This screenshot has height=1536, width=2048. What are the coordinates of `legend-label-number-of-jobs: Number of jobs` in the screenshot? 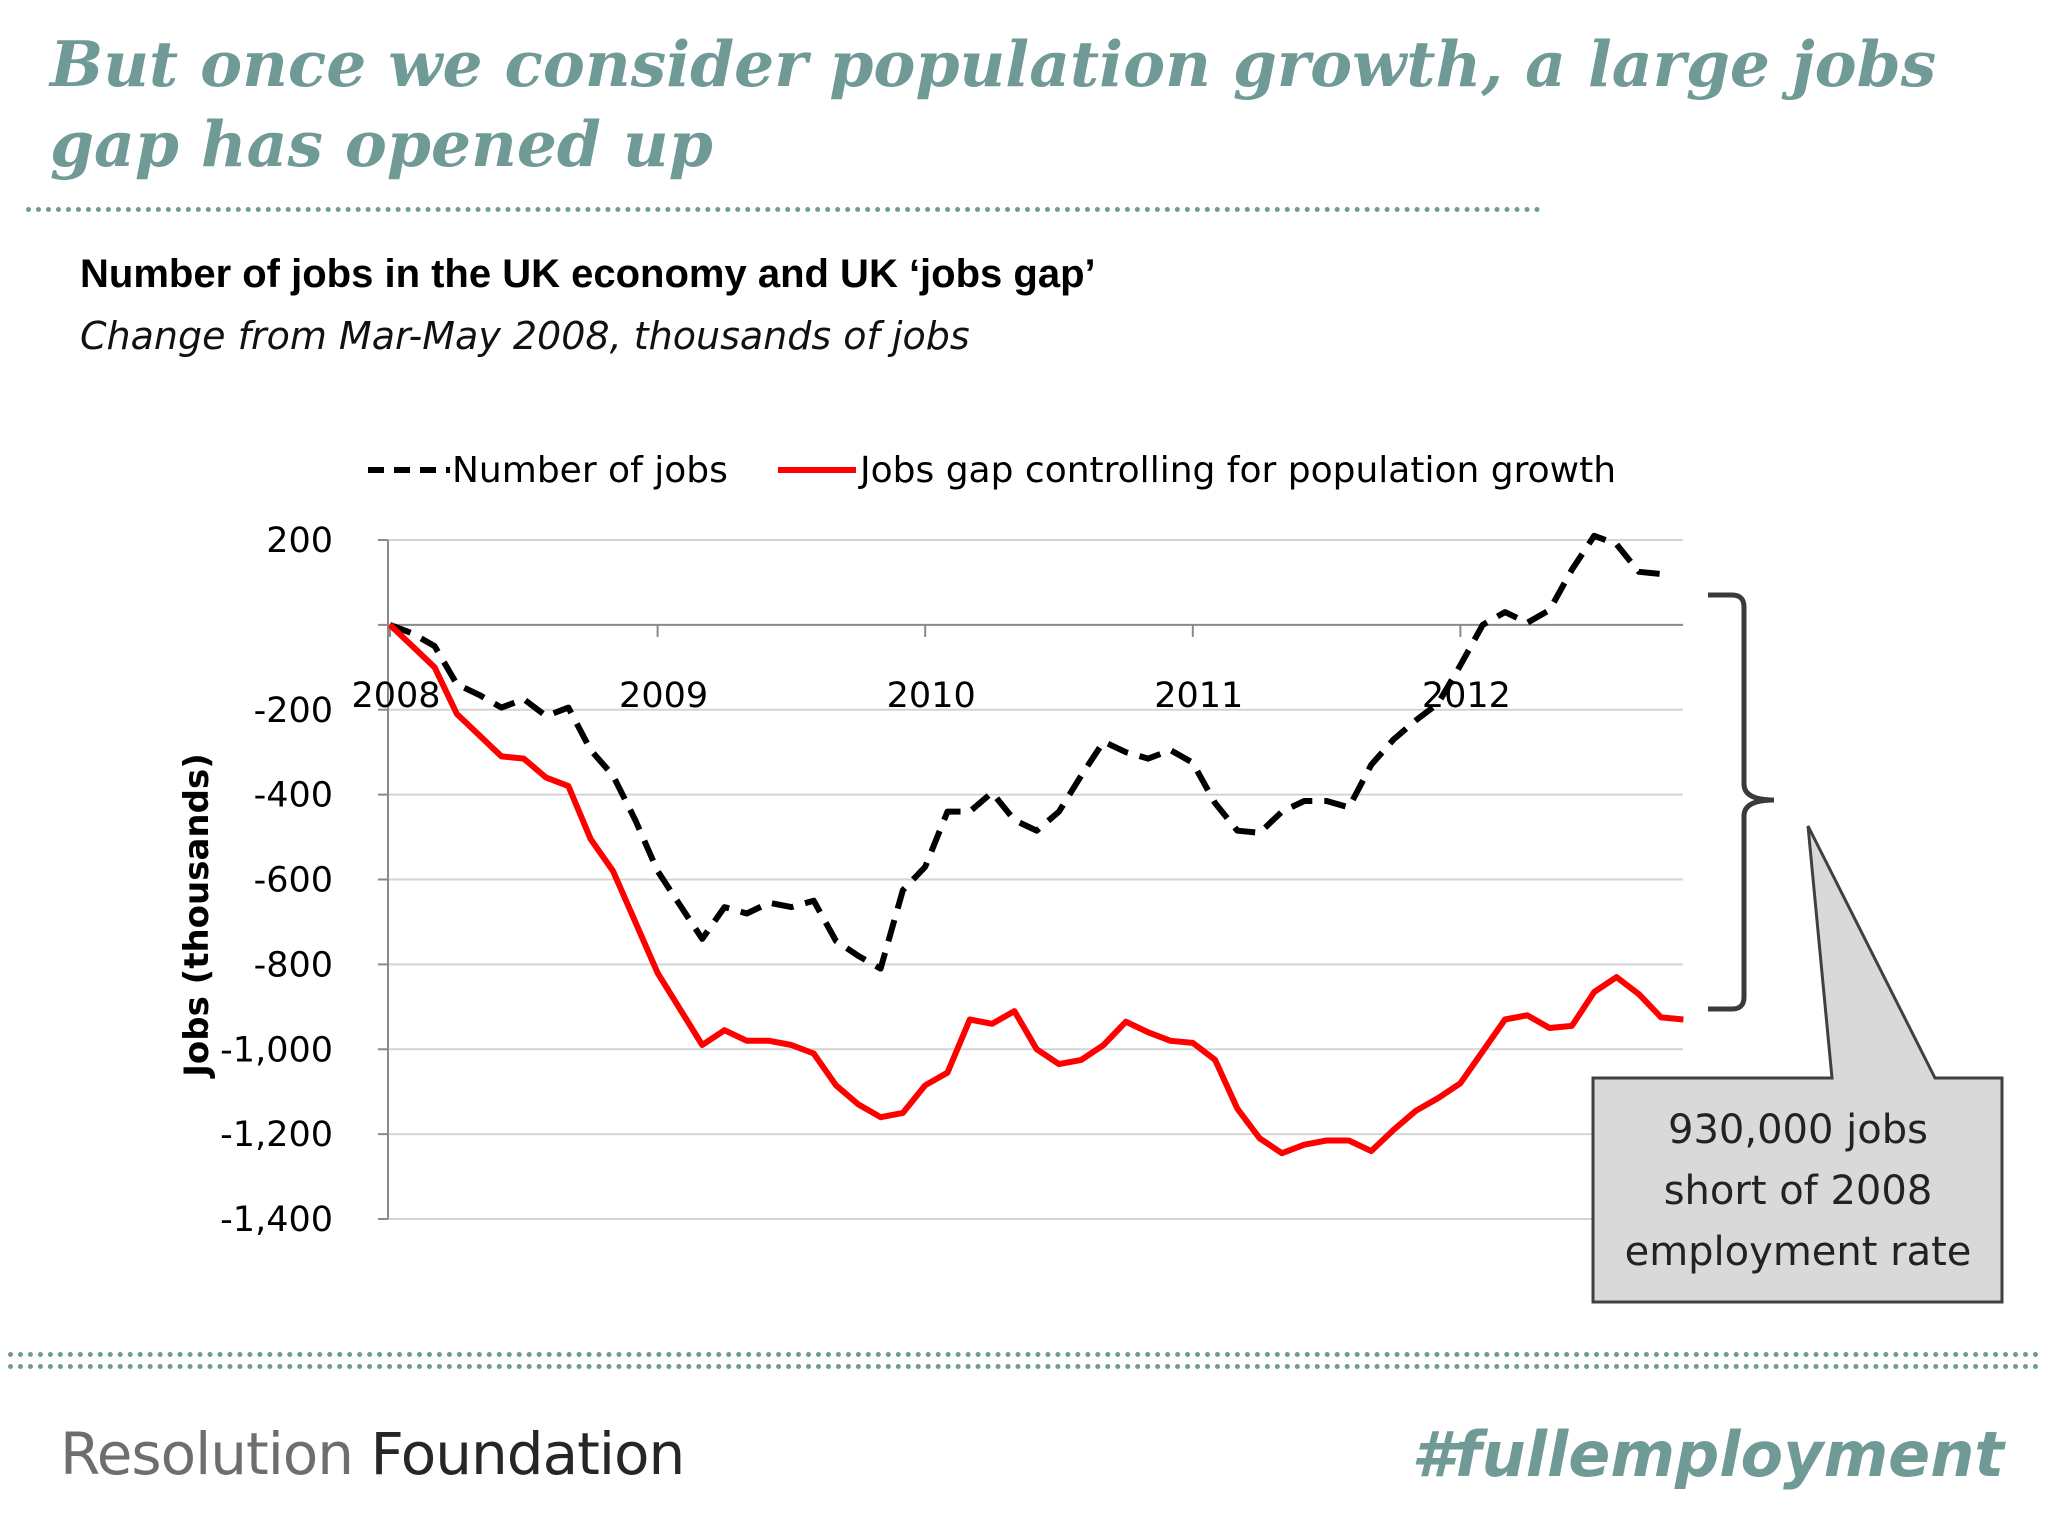 It's located at (590, 470).